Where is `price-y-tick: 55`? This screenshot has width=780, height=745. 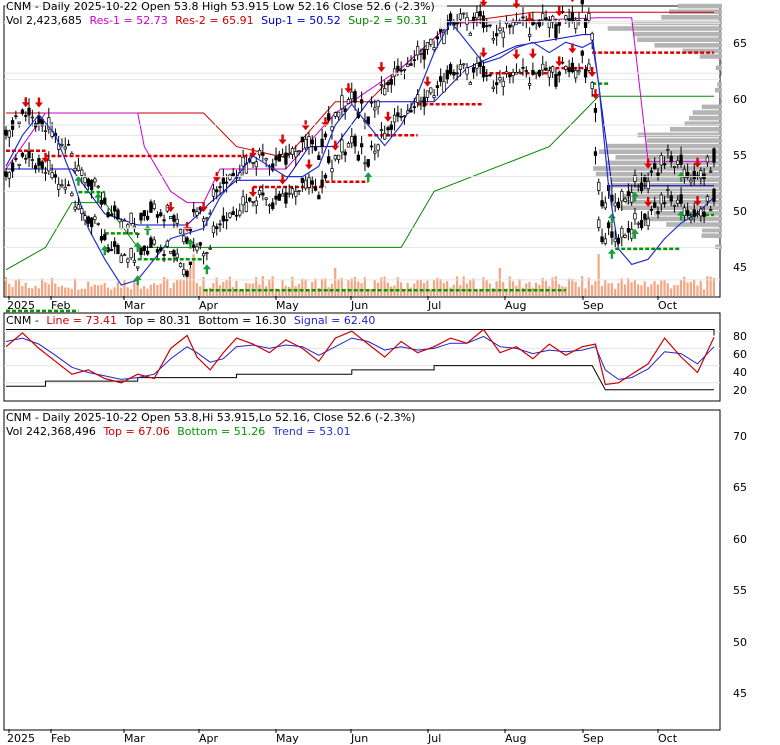 price-y-tick: 55 is located at coordinates (740, 155).